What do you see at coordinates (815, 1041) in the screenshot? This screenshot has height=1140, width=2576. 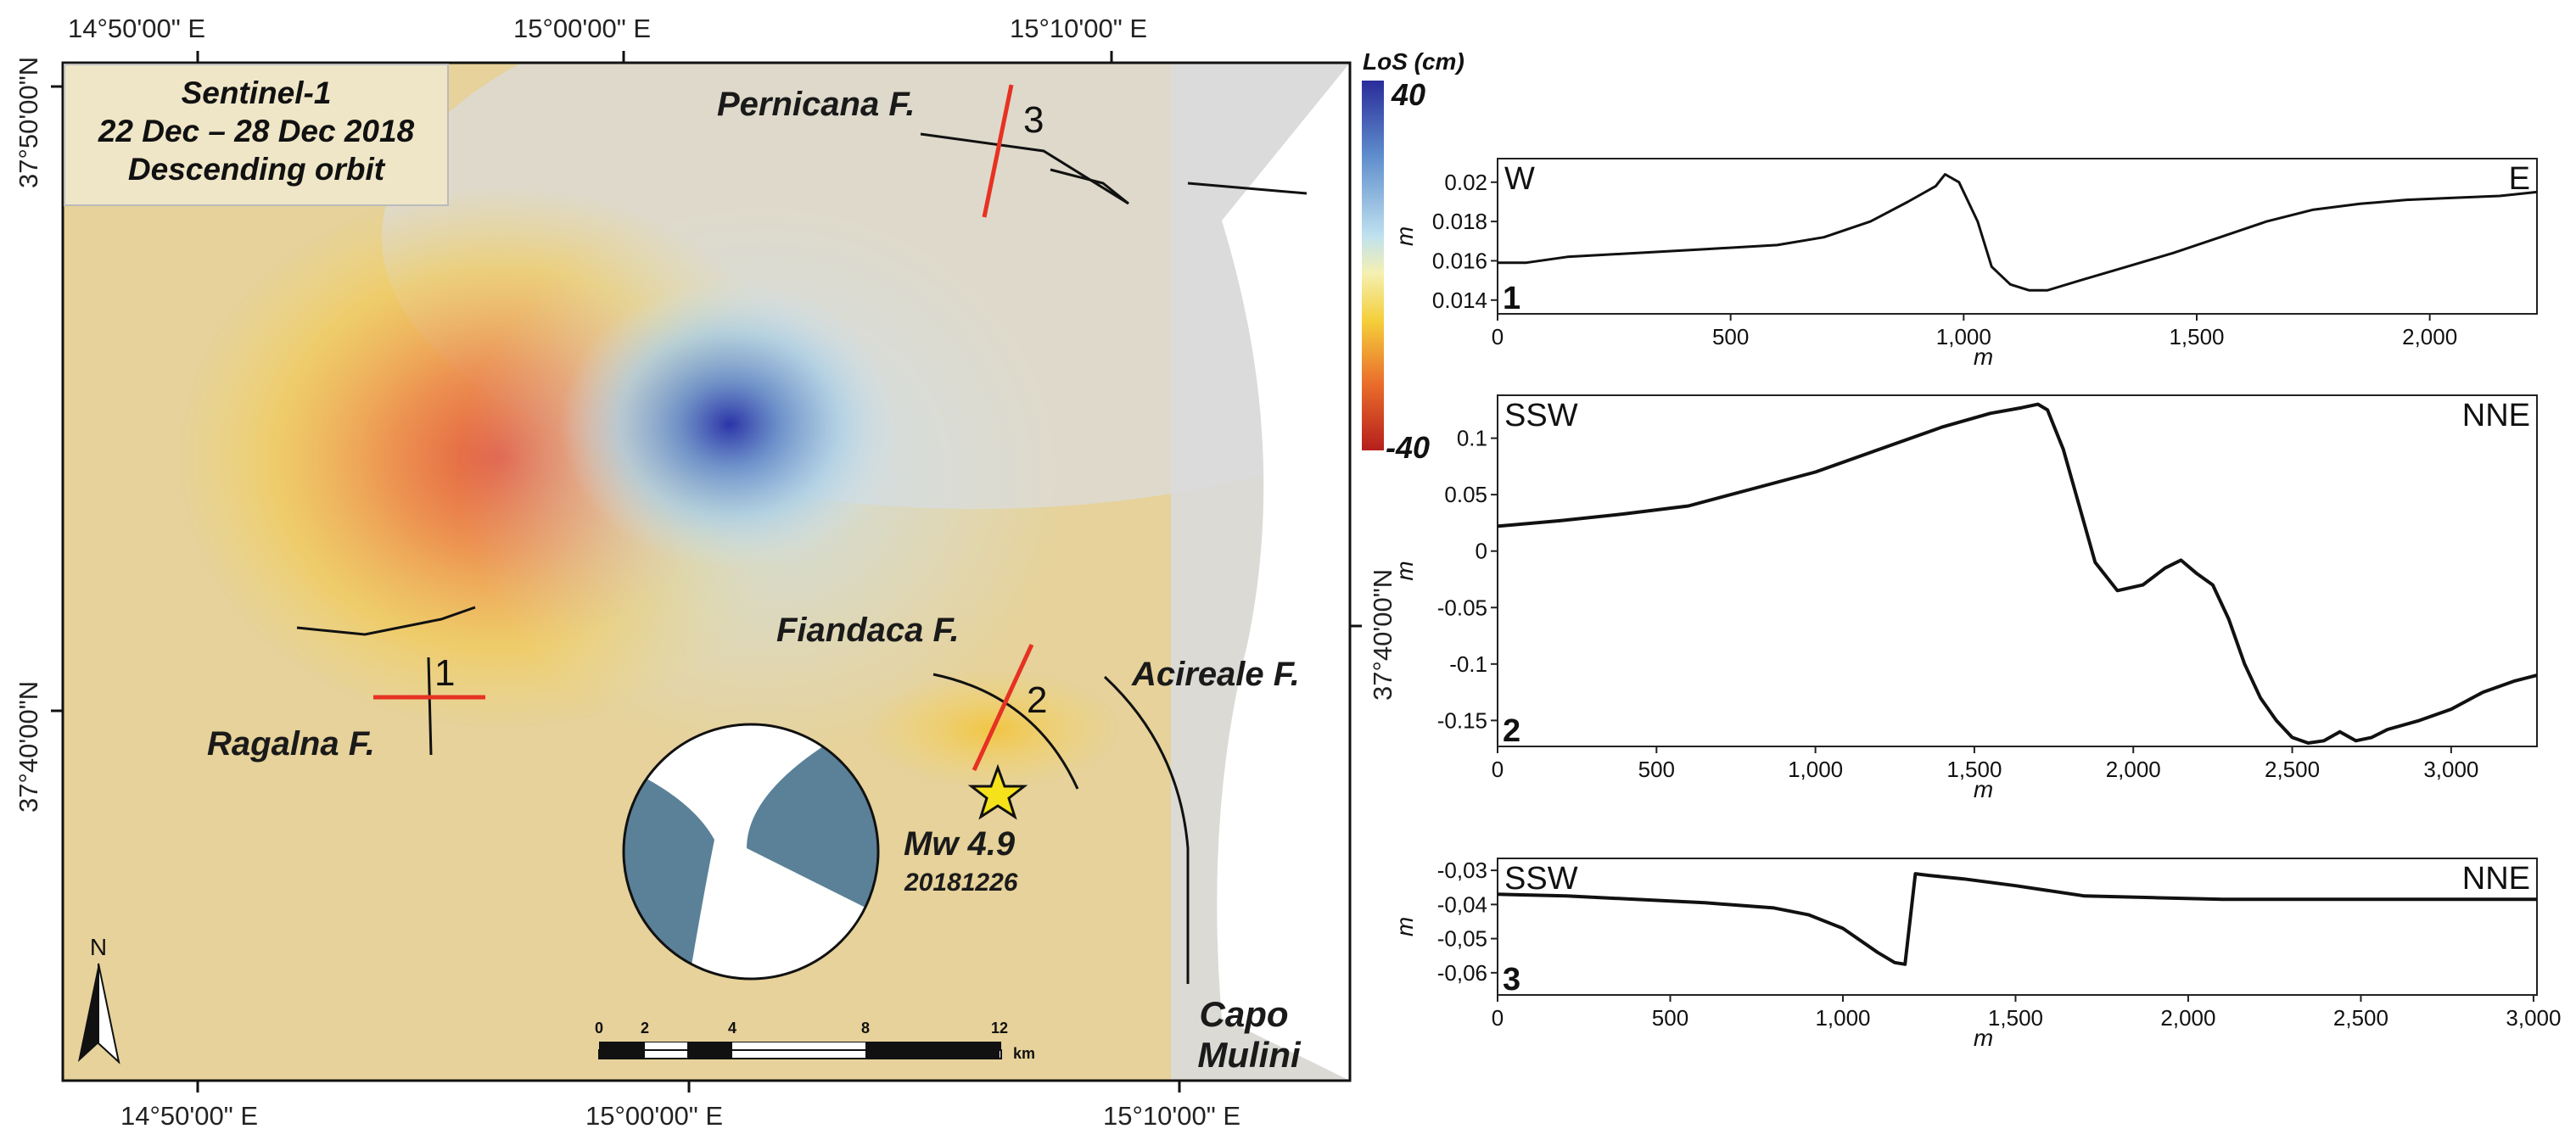 I see `scale-bar: 0 2 4 8 12 km` at bounding box center [815, 1041].